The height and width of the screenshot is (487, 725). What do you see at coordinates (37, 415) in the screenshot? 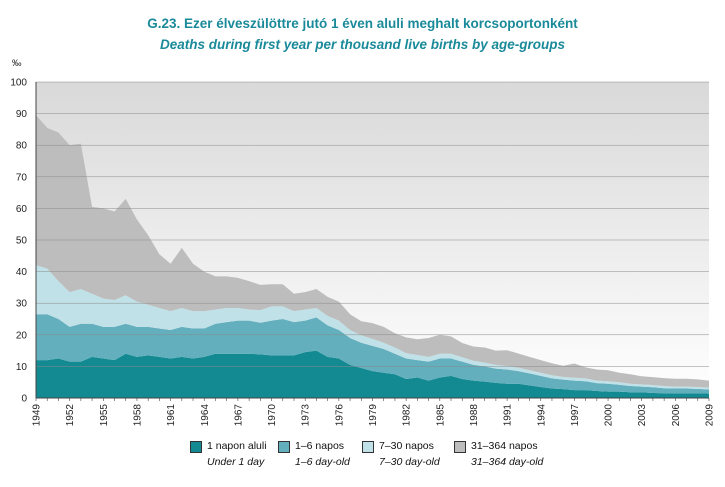
I see `x-tick-label: 1949` at bounding box center [37, 415].